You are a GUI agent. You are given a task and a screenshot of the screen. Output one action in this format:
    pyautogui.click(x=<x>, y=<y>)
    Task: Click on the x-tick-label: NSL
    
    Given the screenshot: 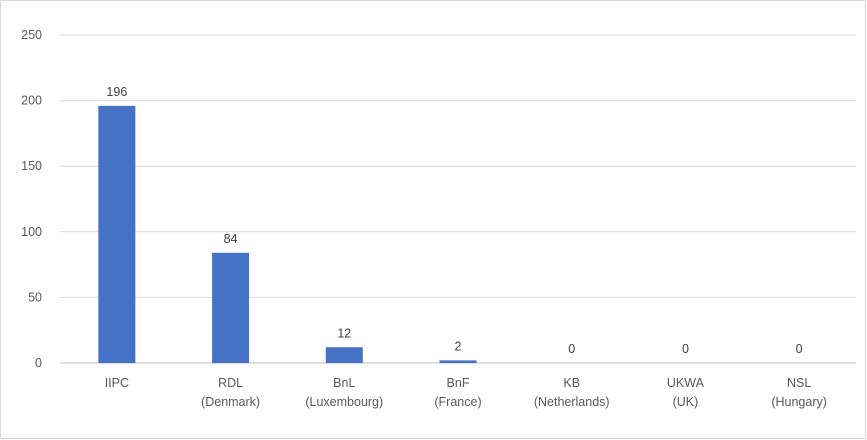 What is the action you would take?
    pyautogui.click(x=799, y=383)
    